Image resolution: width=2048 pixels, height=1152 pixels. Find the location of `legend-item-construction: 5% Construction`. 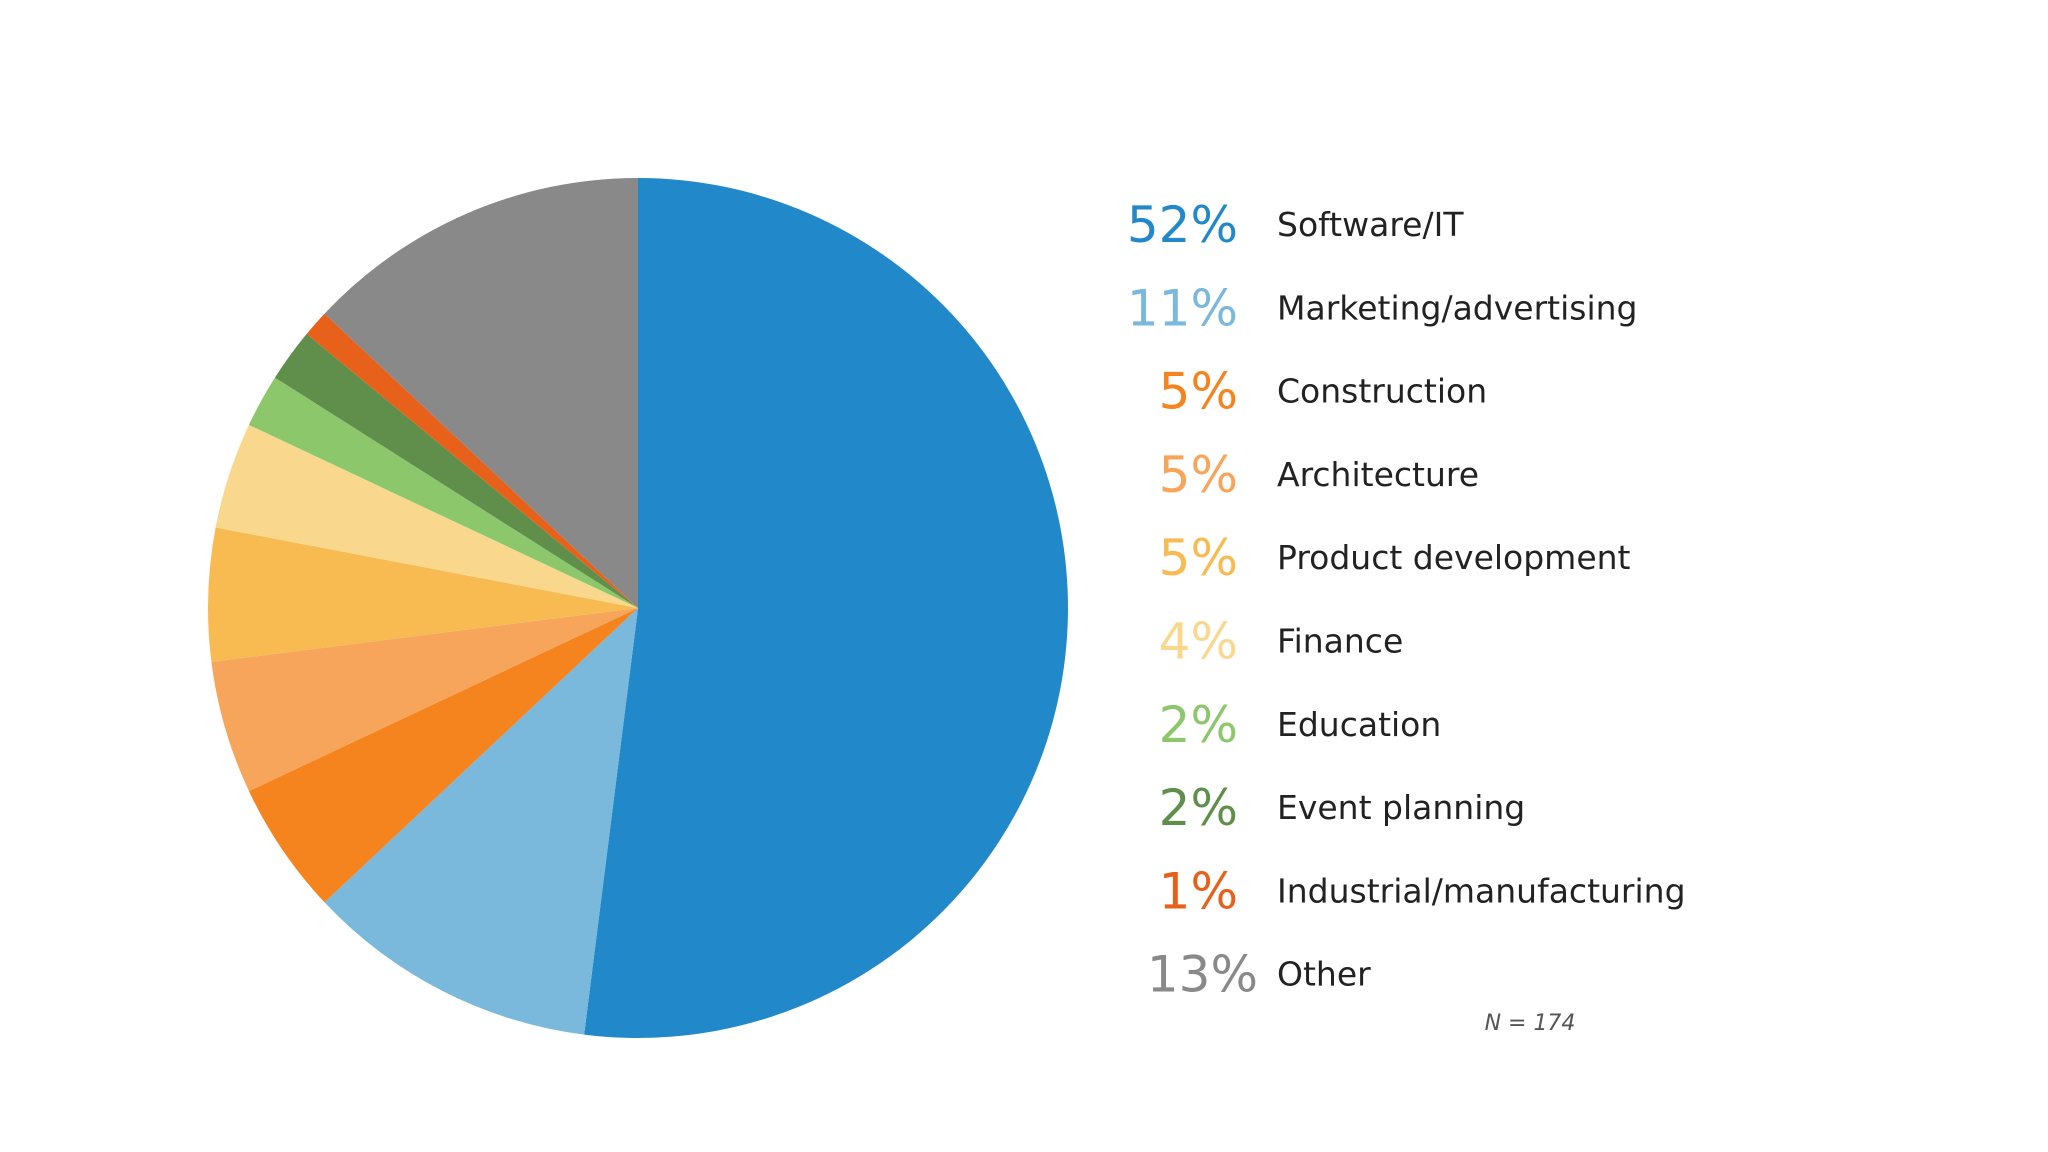

legend-item-construction: 5% Construction is located at coordinates (1323, 392).